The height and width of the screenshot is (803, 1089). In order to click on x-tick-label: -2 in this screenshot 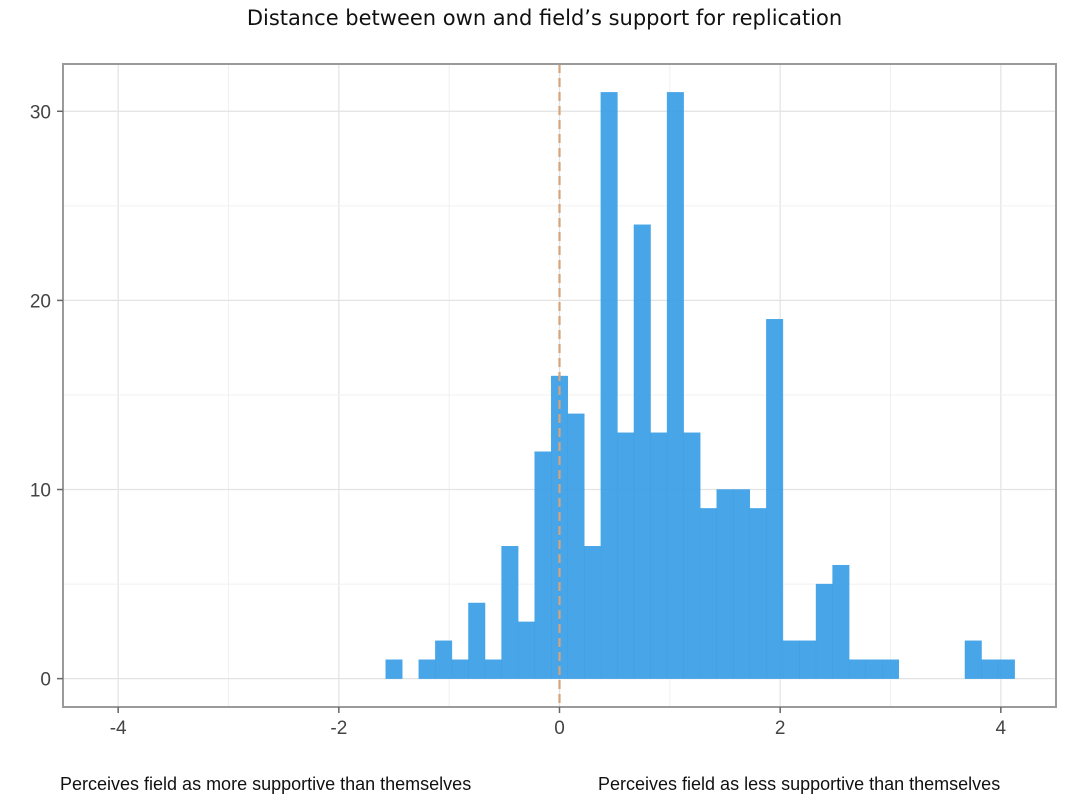, I will do `click(338, 728)`.